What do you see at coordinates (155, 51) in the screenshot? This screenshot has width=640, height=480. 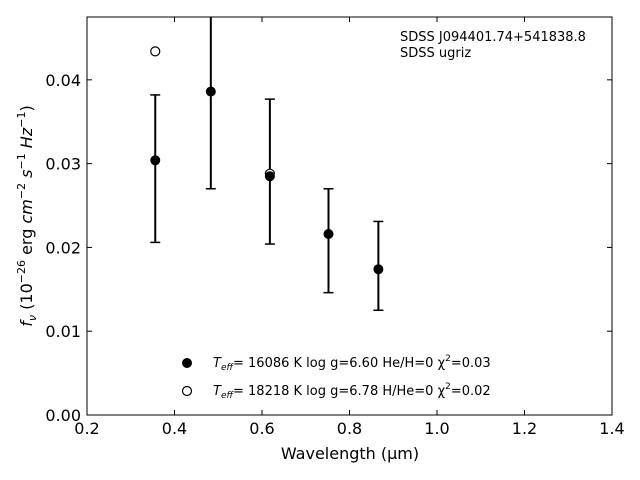 I see `open-circle-point` at bounding box center [155, 51].